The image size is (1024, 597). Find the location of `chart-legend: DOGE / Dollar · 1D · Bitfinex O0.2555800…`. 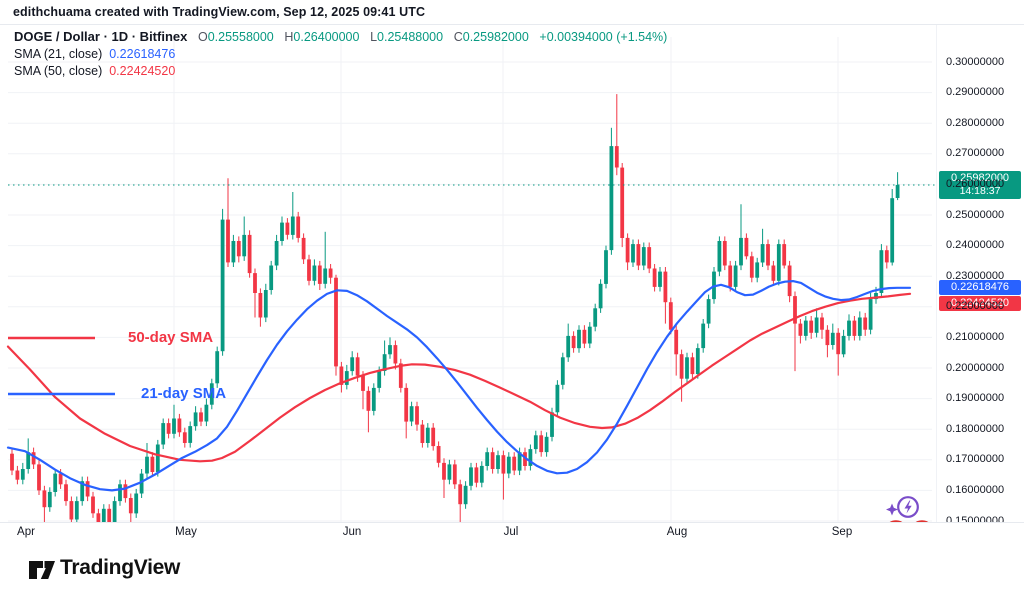

chart-legend: DOGE / Dollar · 1D · Bitfinex O0.2555800… is located at coordinates (340, 54).